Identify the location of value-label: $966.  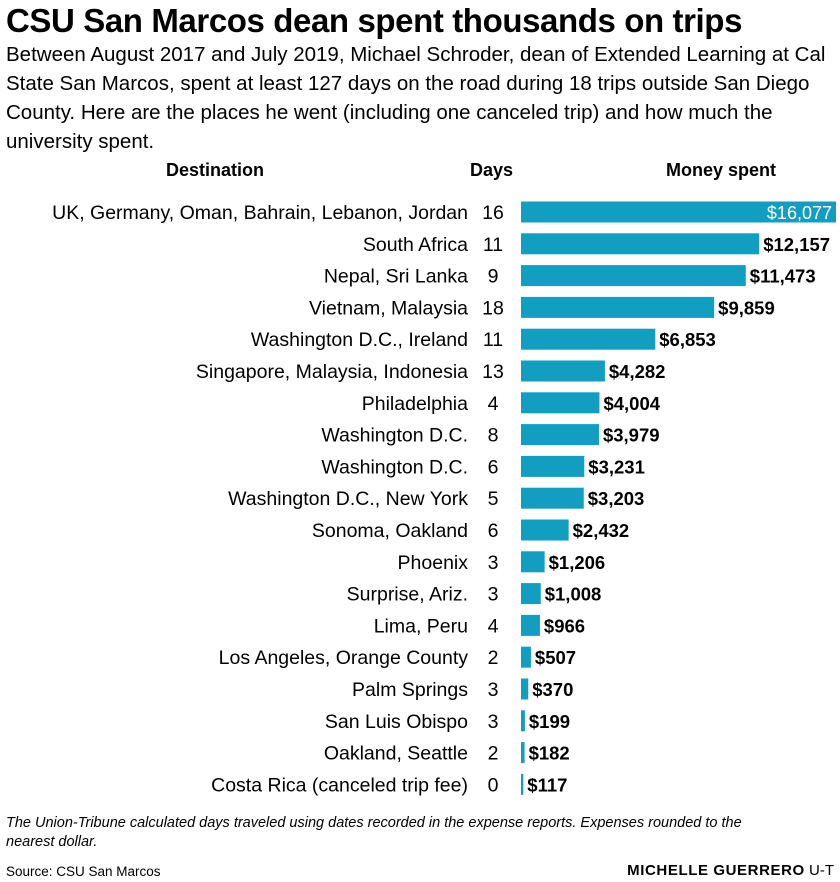
(564, 625).